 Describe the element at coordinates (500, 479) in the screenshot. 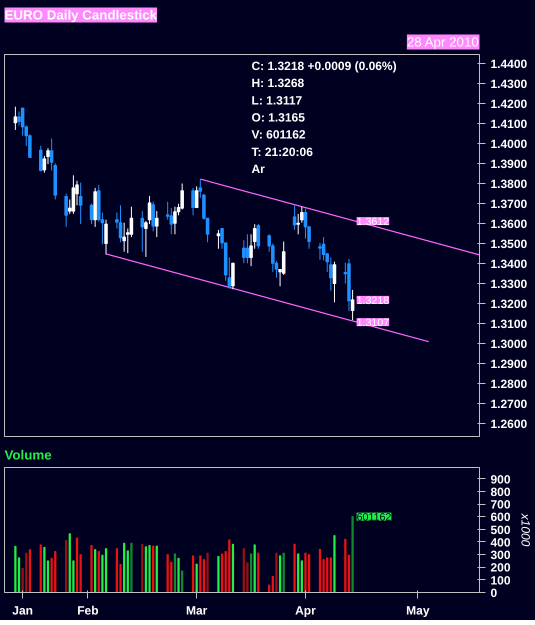

I see `y-tick-label: 900` at that location.